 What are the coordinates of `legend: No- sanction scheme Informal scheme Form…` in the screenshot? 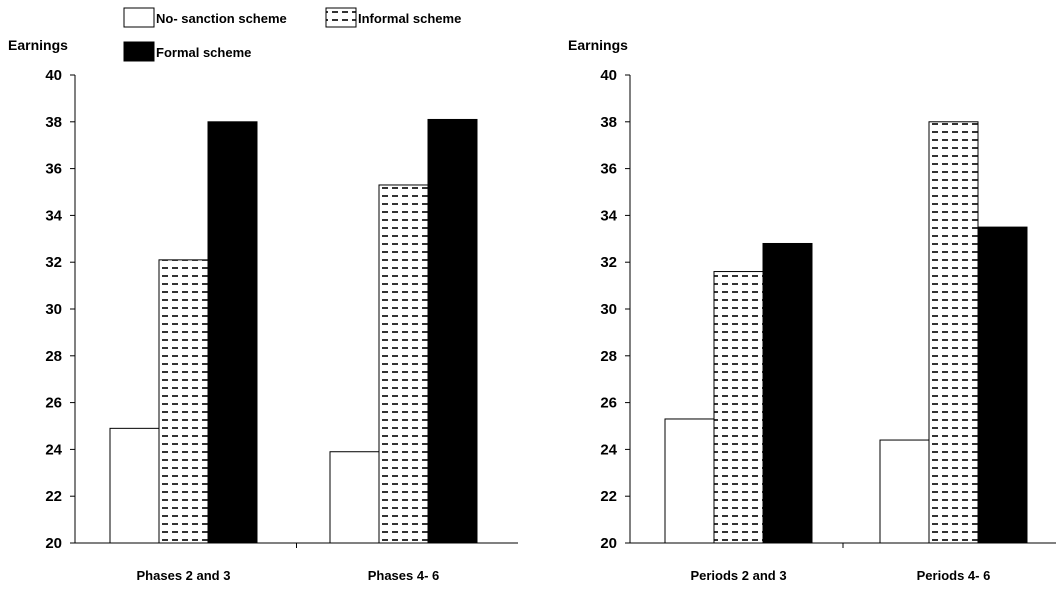 It's located at (292, 34).